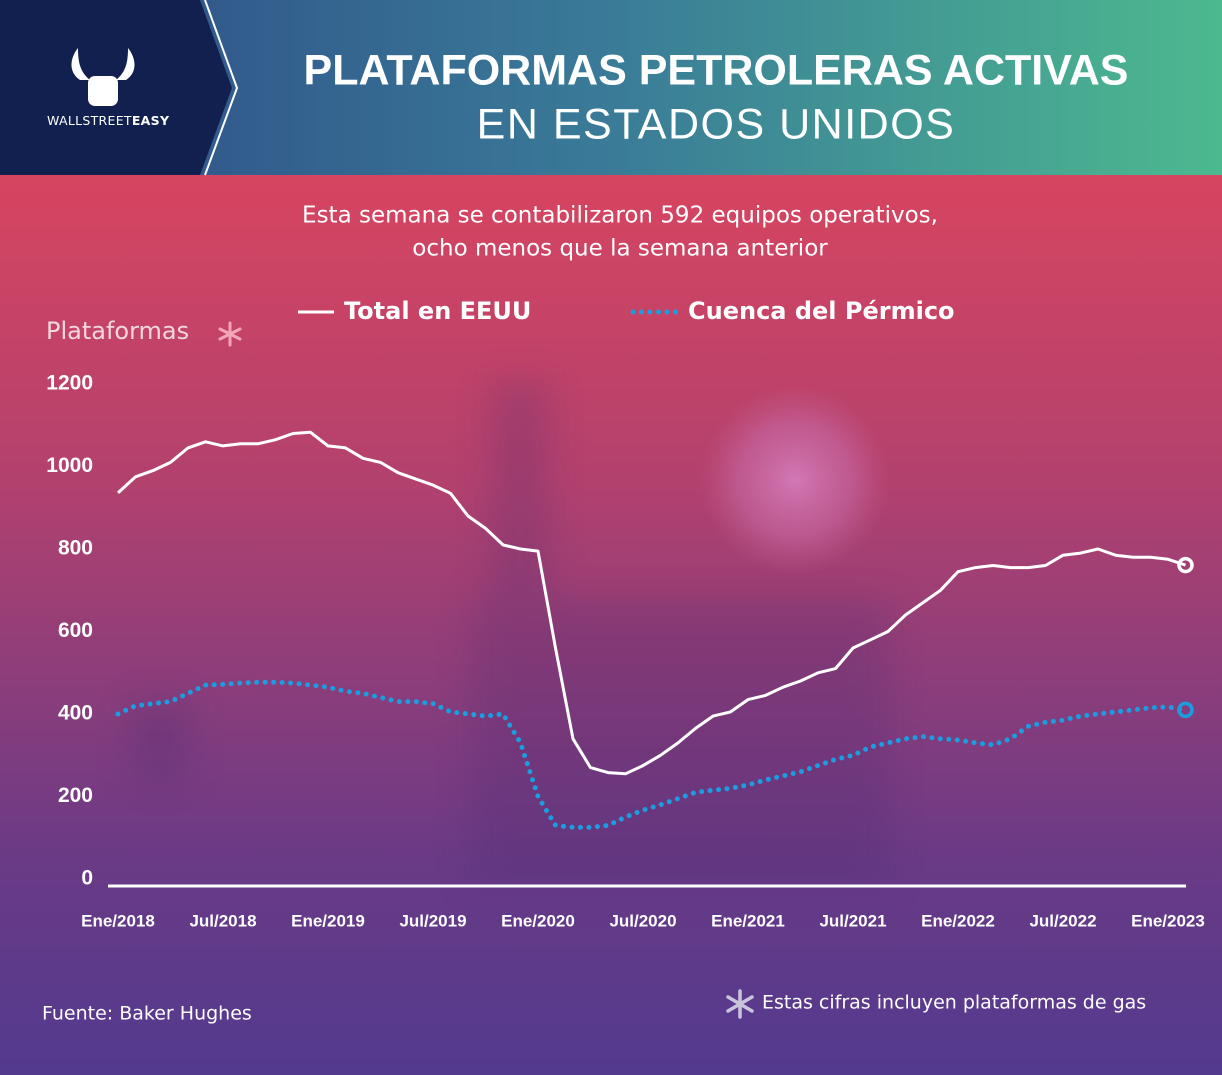  Describe the element at coordinates (651, 754) in the screenshot. I see `series-line` at that location.